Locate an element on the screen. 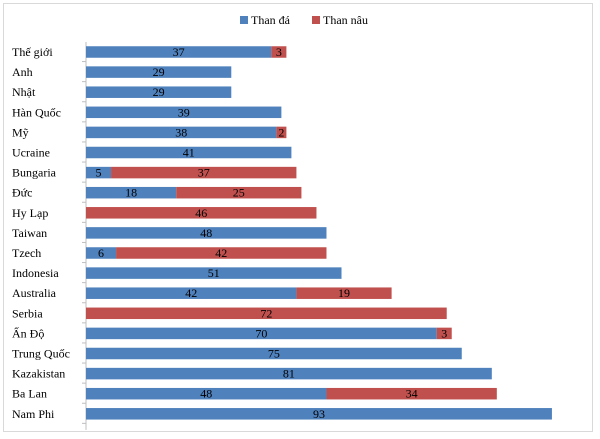  bar-than-nau-serbia is located at coordinates (266, 313).